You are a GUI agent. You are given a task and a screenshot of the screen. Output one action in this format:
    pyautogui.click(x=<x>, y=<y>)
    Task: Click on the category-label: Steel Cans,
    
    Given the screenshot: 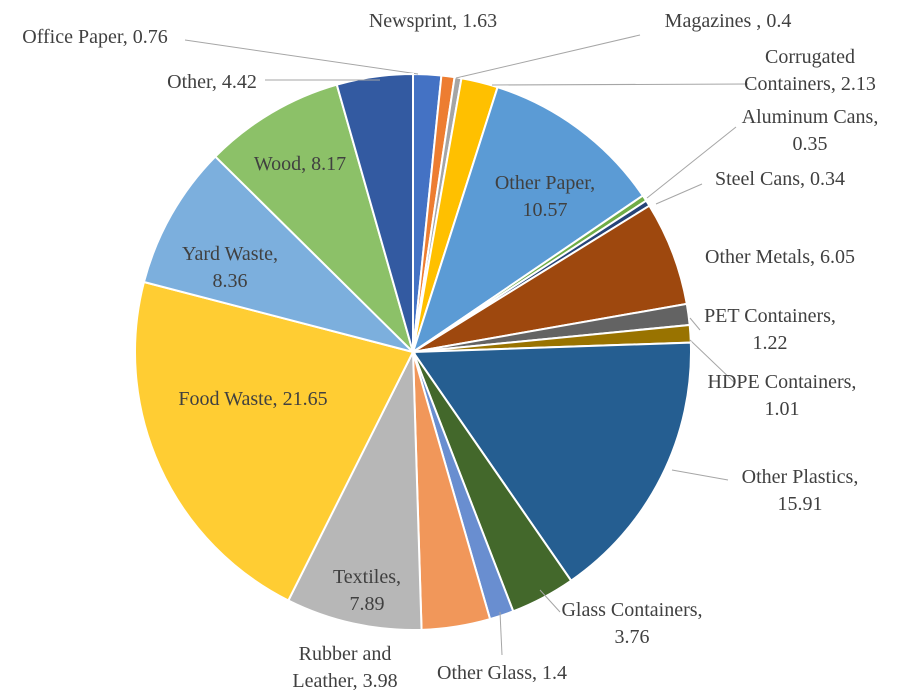 What is the action you would take?
    pyautogui.click(x=760, y=179)
    